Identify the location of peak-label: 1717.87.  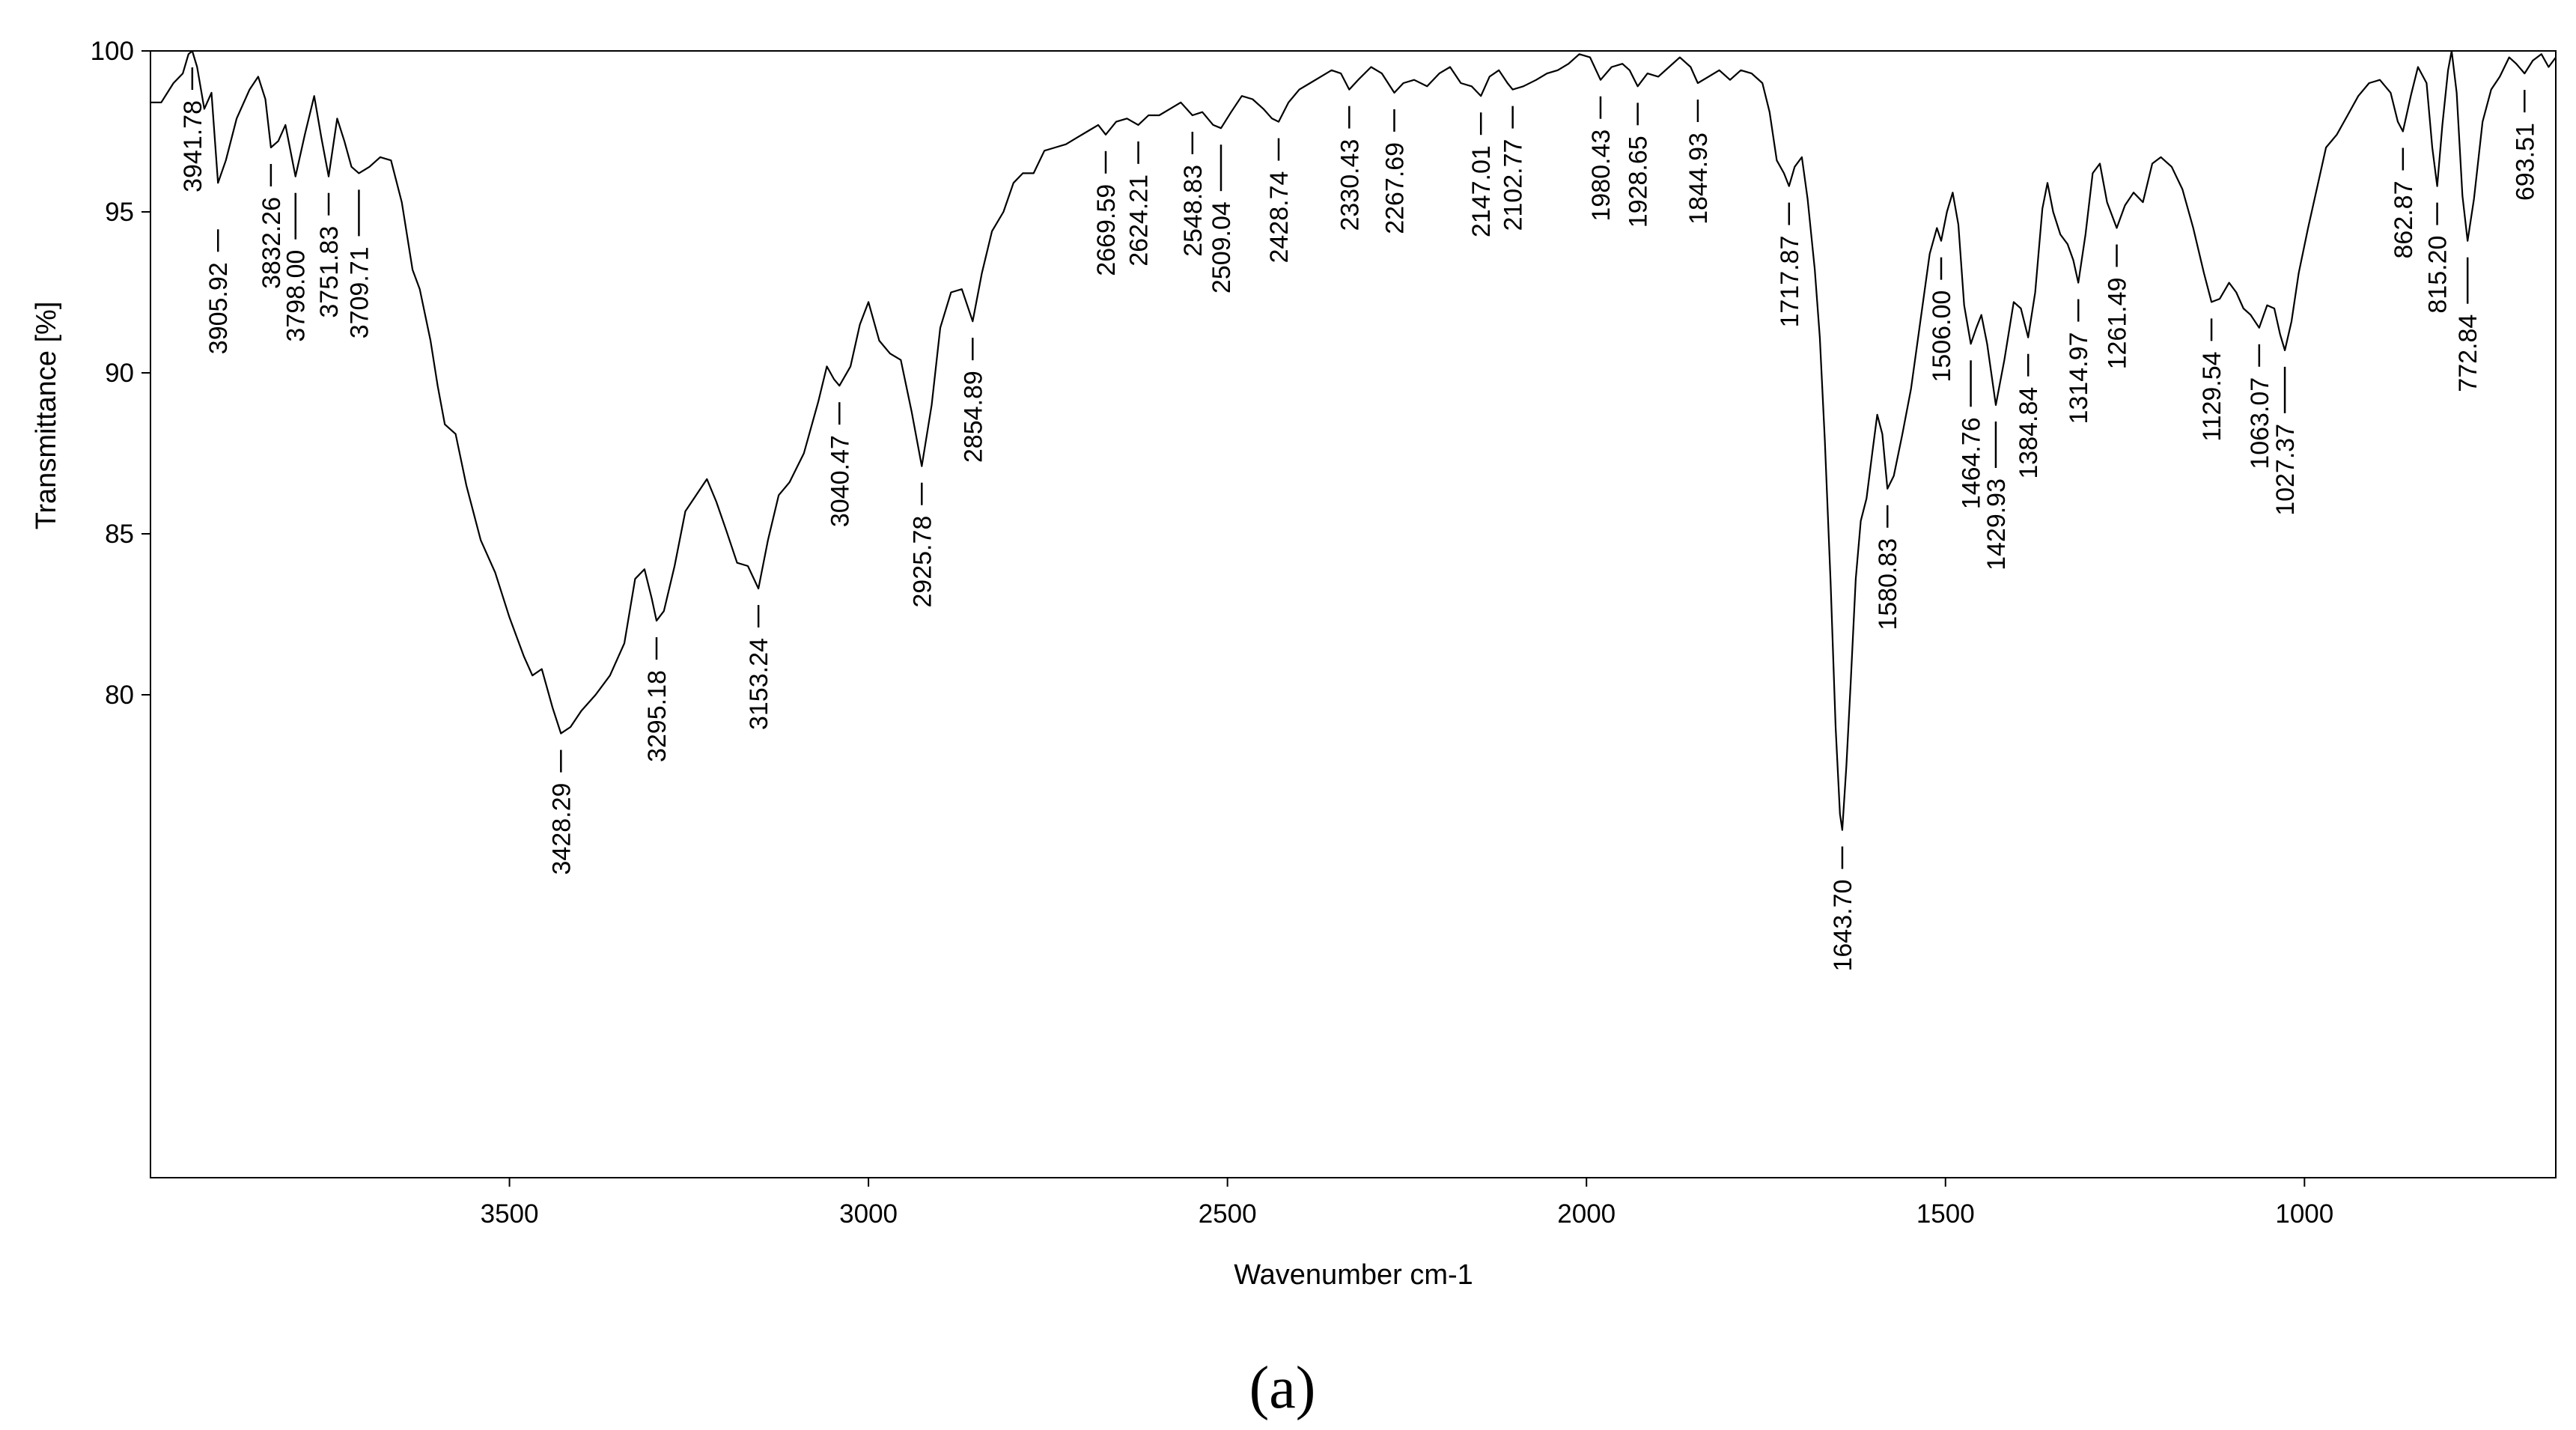
(1790, 282).